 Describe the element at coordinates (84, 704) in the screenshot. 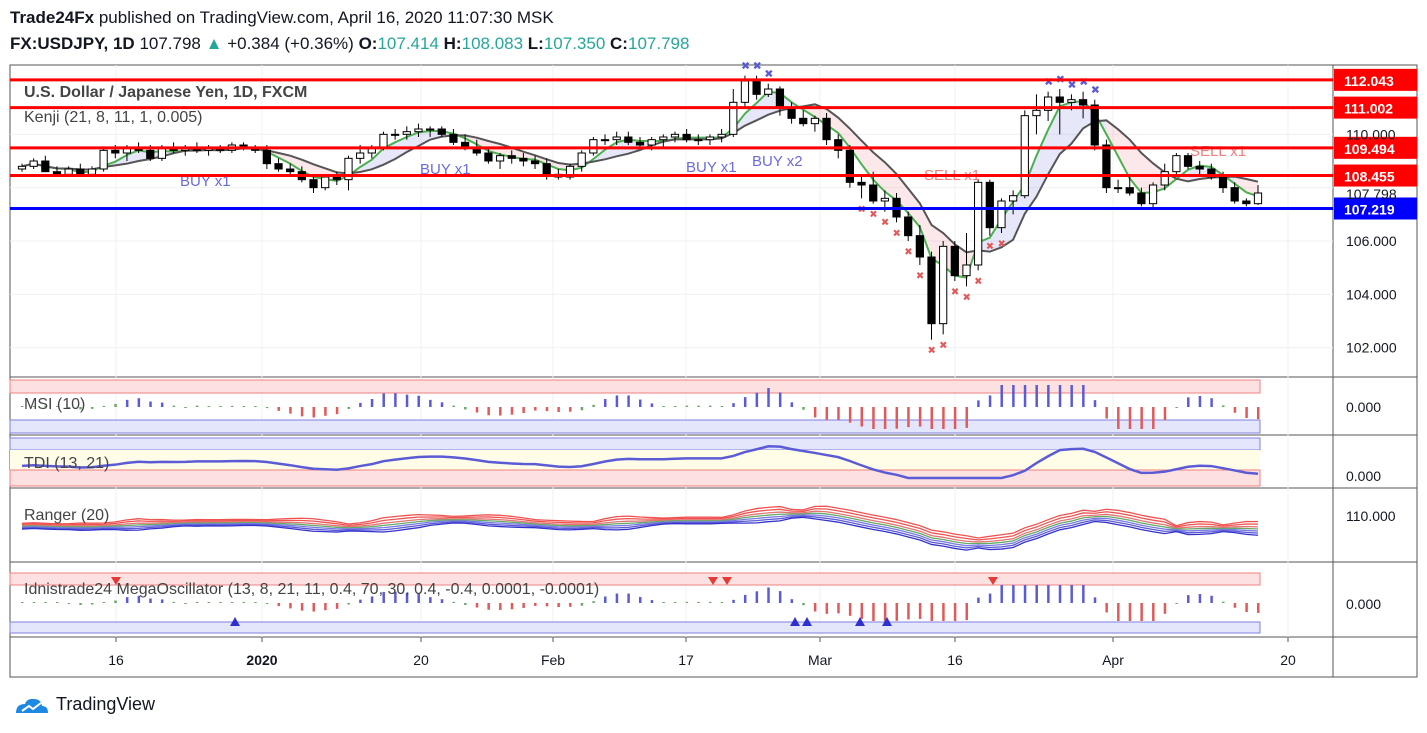

I see `footer-brand: TradingView` at that location.